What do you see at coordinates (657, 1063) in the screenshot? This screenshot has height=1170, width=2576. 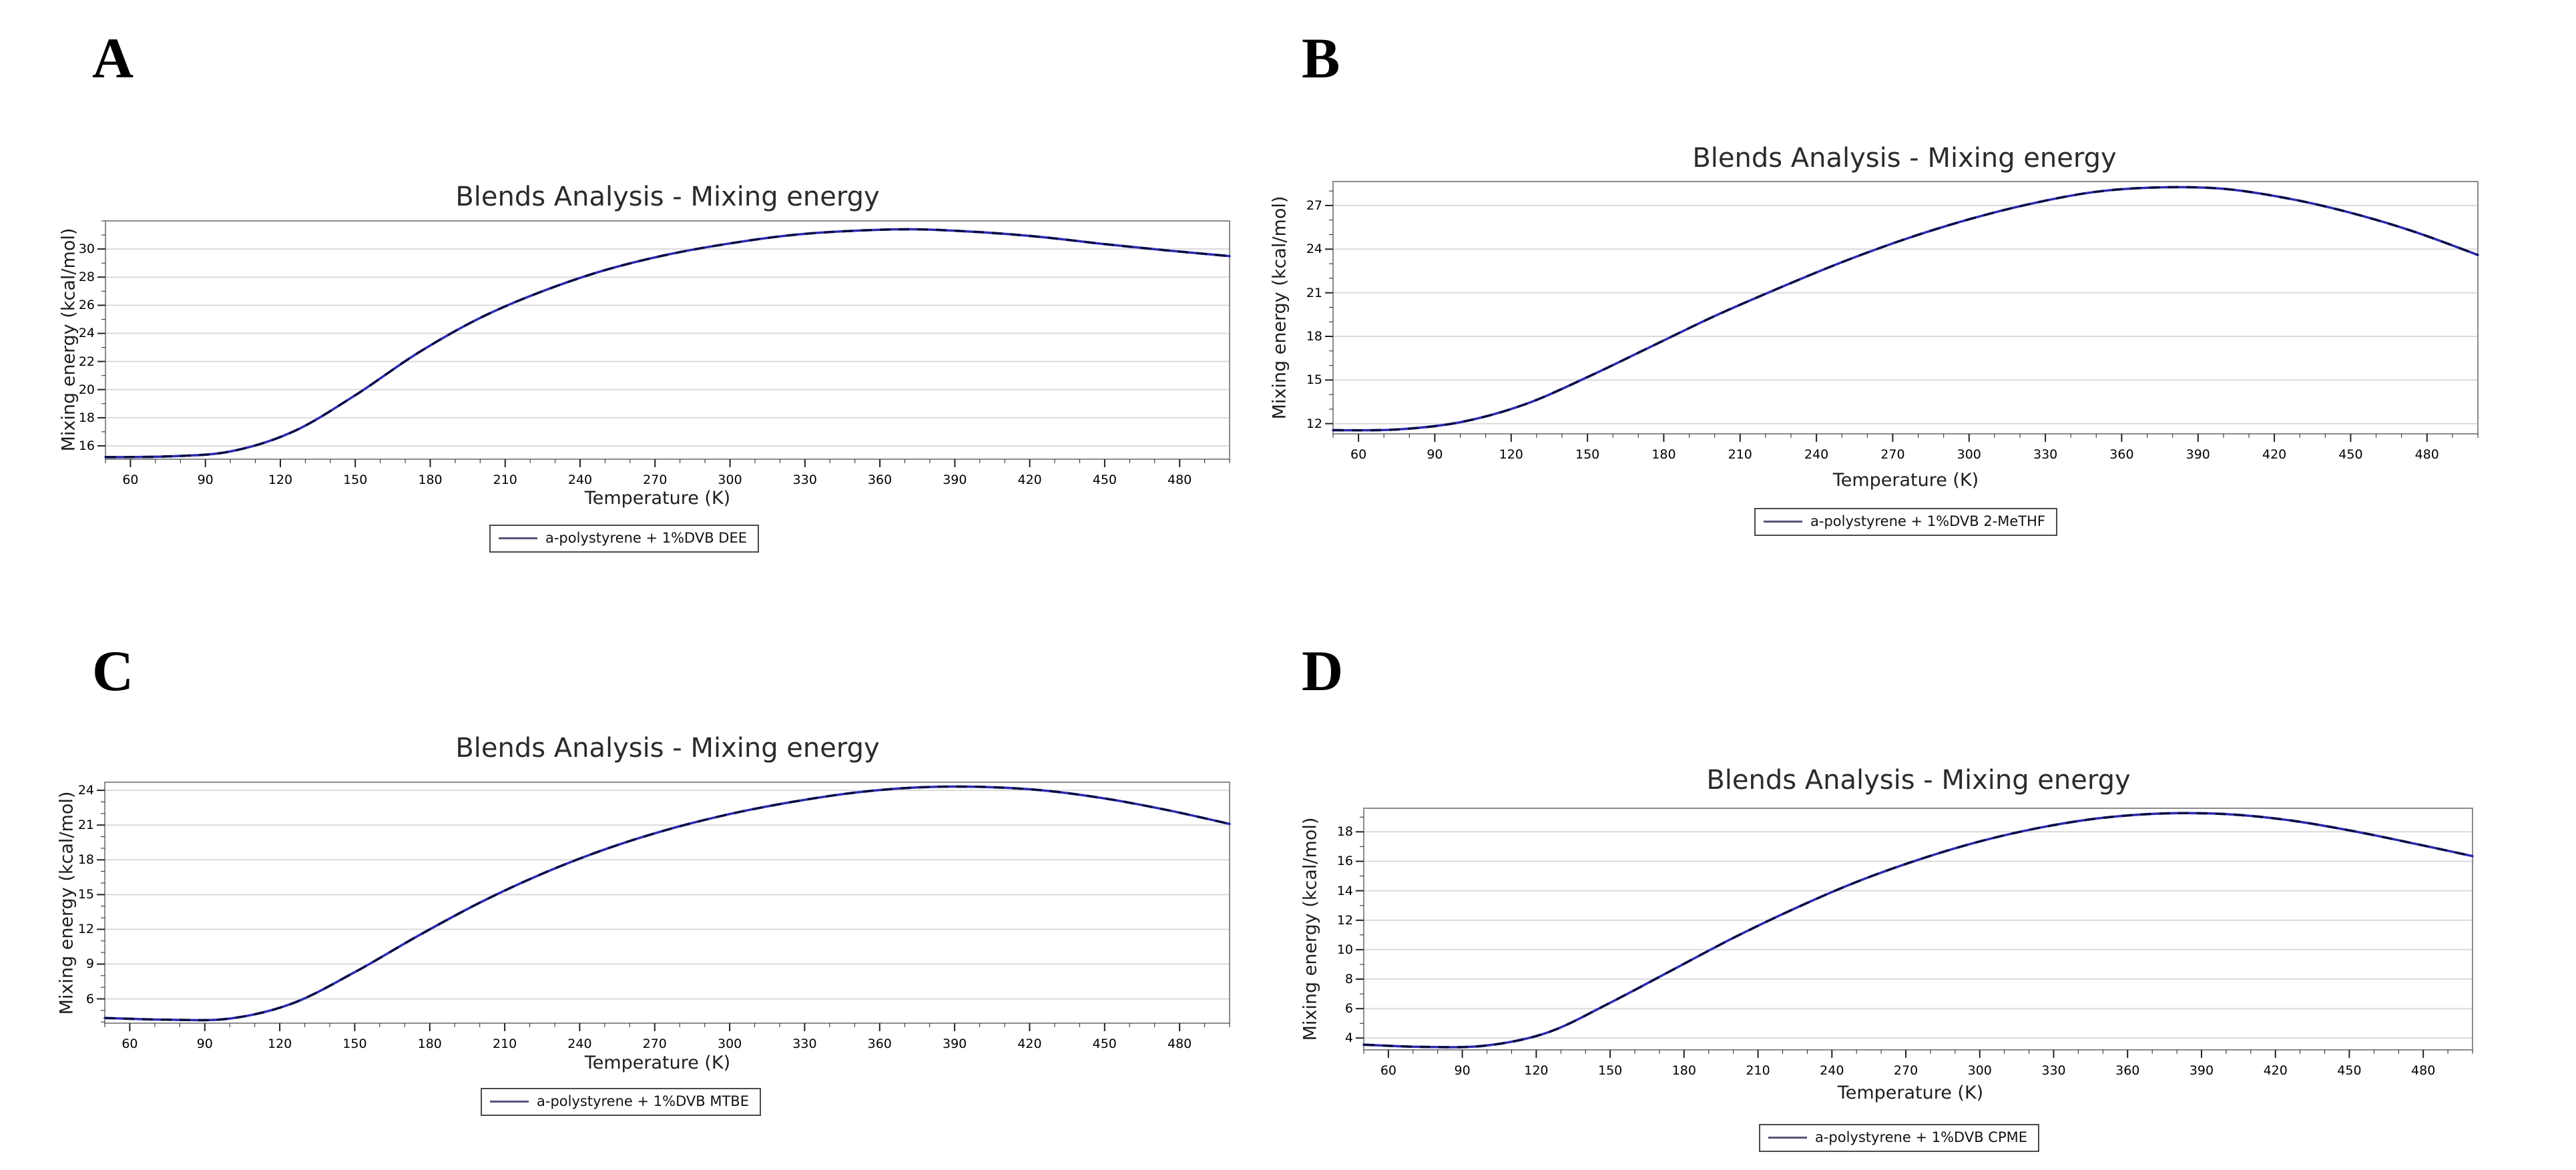 I see `panel-c-x-axis-title: Temperature (K)` at bounding box center [657, 1063].